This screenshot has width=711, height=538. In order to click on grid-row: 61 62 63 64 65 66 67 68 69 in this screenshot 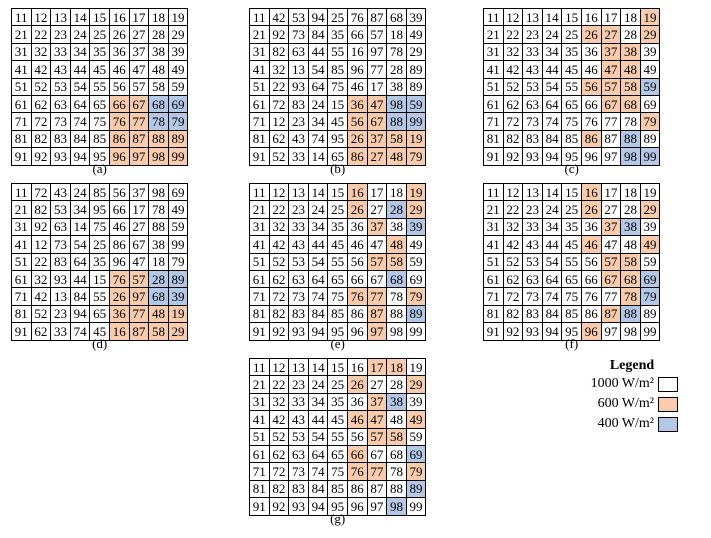, I will do `click(100, 104)`.